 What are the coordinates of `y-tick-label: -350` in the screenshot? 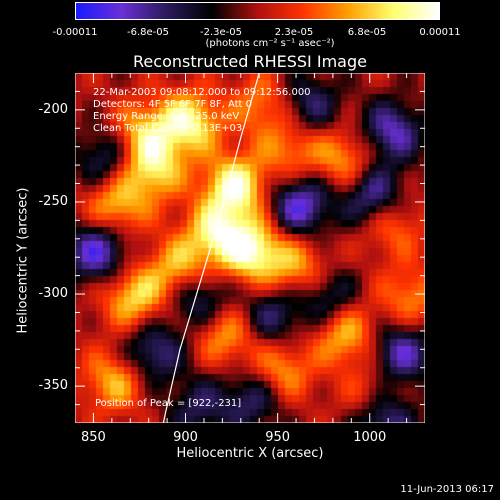 It's located at (53, 386).